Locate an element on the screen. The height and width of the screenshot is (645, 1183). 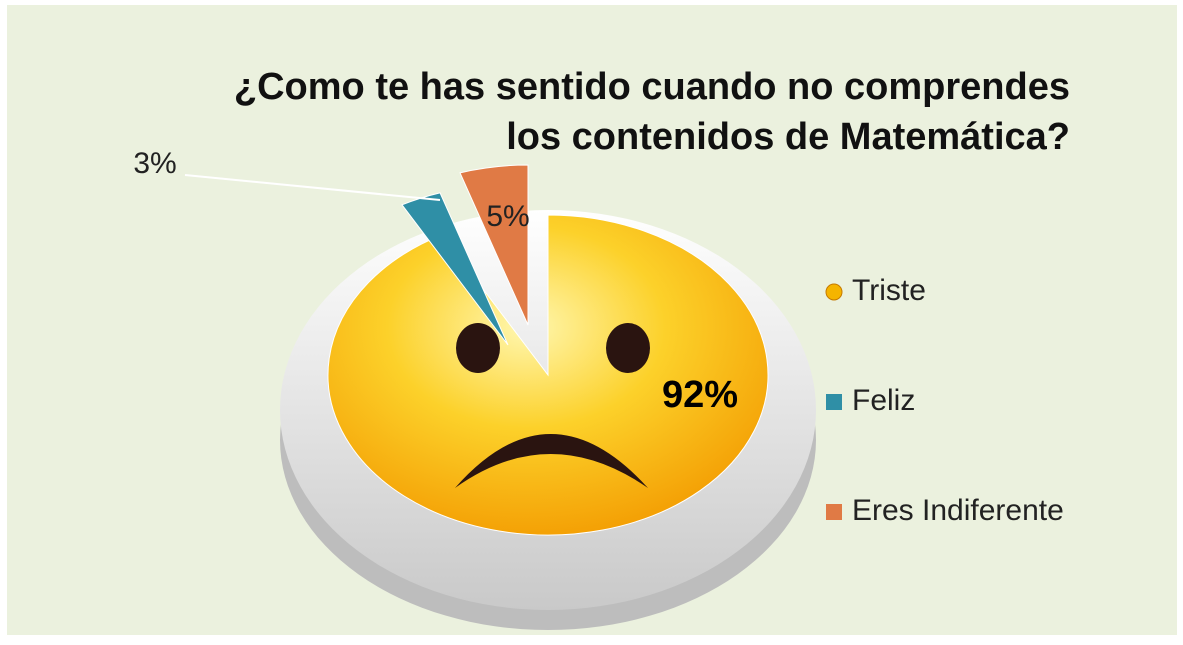
data-label: 5% is located at coordinates (507, 216).